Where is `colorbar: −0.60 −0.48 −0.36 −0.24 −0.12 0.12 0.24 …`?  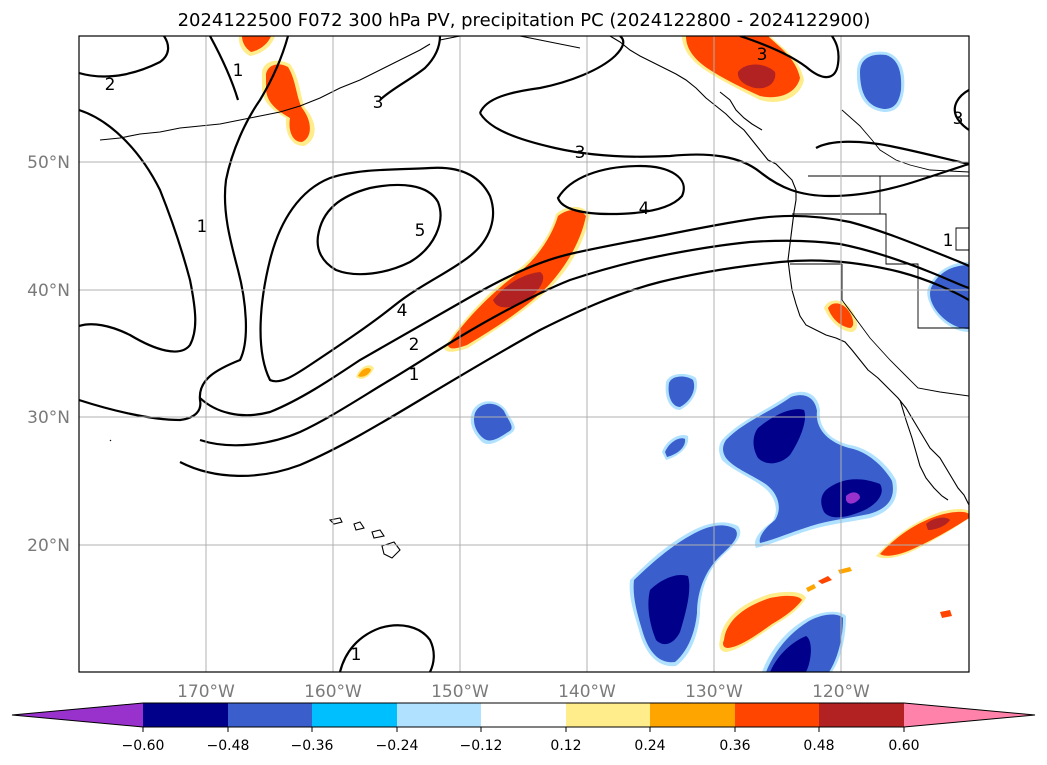
colorbar: −0.60 −0.48 −0.36 −0.24 −0.12 0.12 0.24 … is located at coordinates (523, 728).